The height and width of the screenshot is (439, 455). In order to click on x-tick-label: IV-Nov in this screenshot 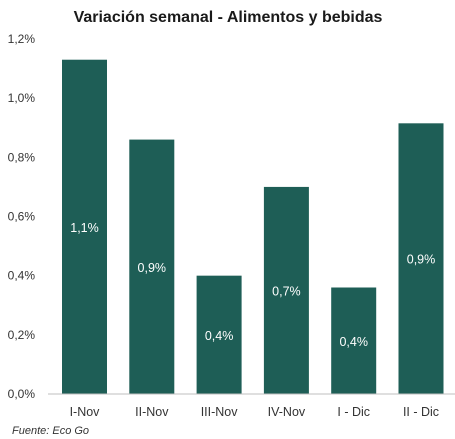, I will do `click(287, 412)`.